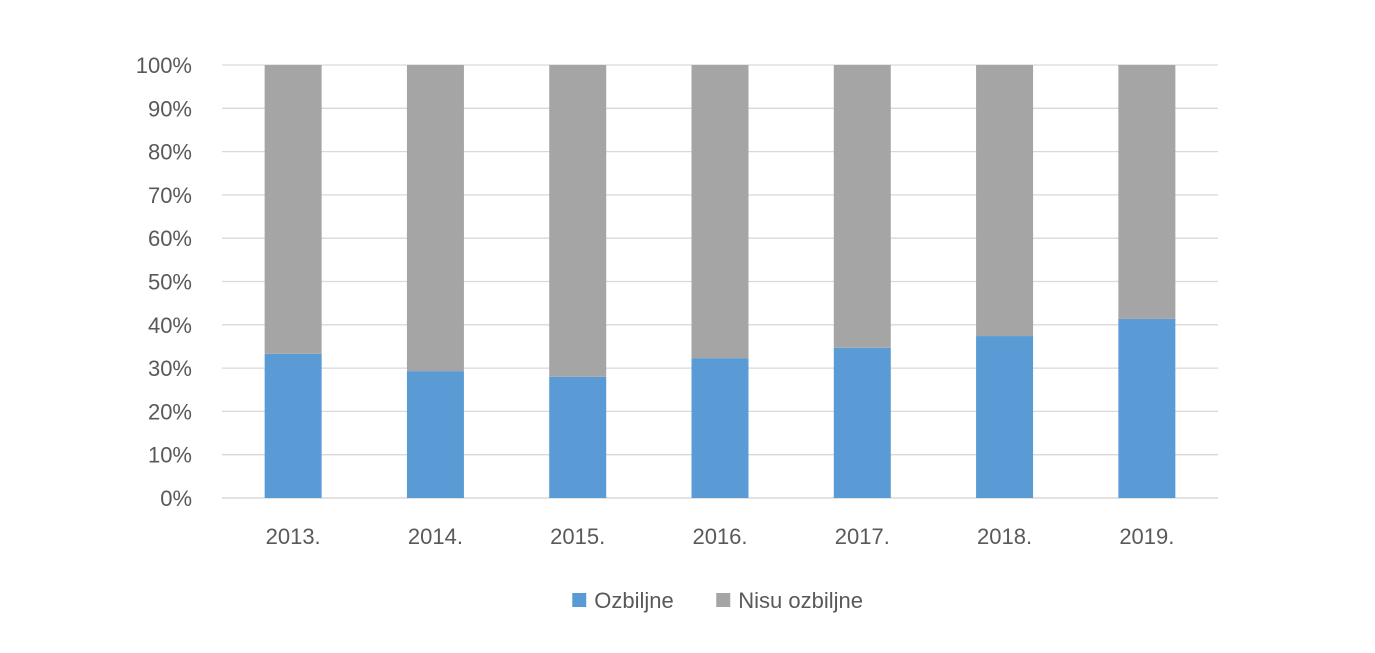 This screenshot has width=1375, height=653. I want to click on legend-item: Nisu ozbiljne, so click(789, 600).